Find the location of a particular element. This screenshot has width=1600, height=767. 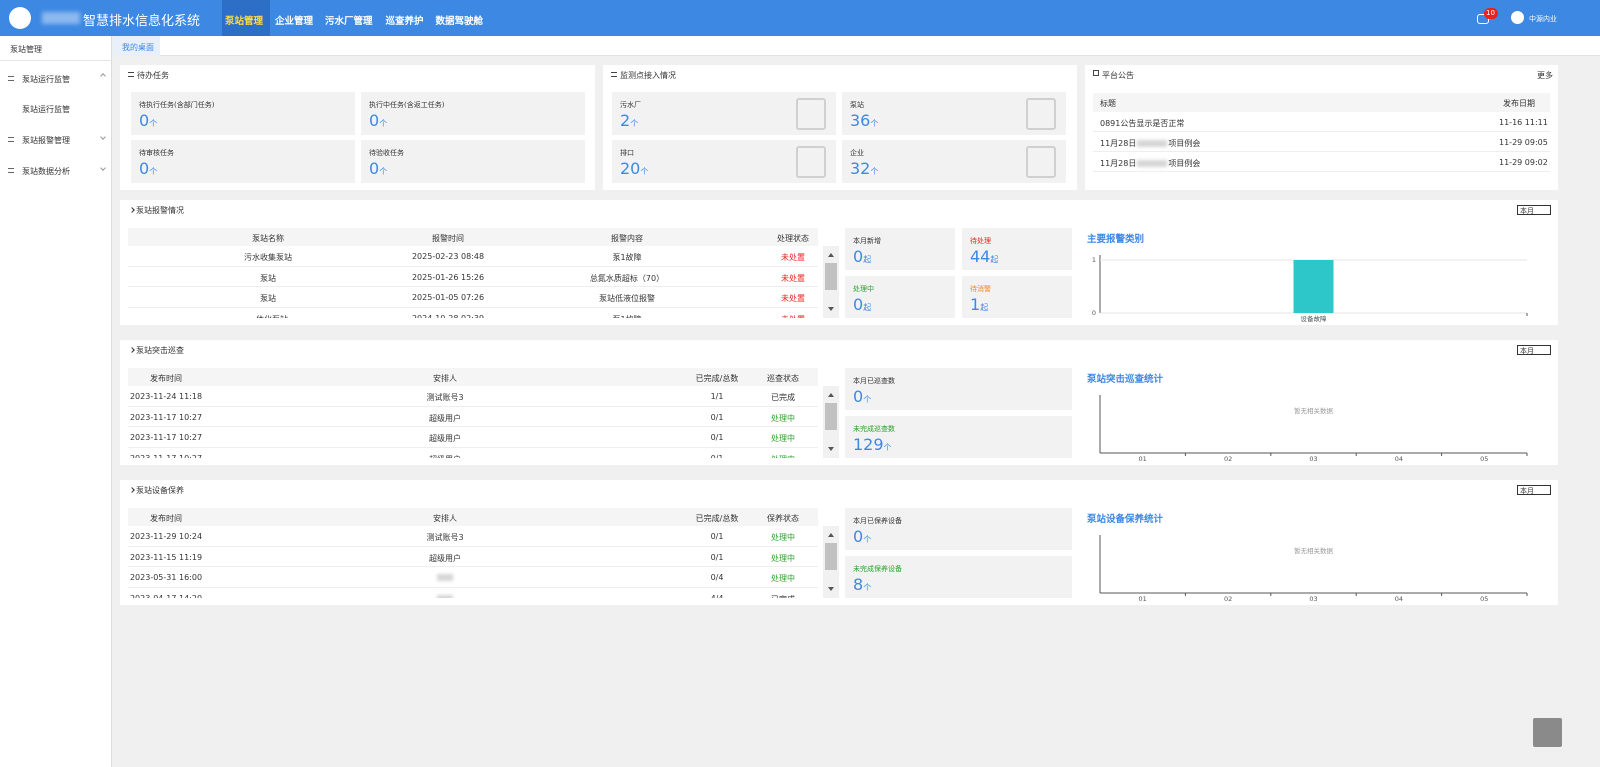

sidebar-title: 泵站管理 is located at coordinates (26, 49).